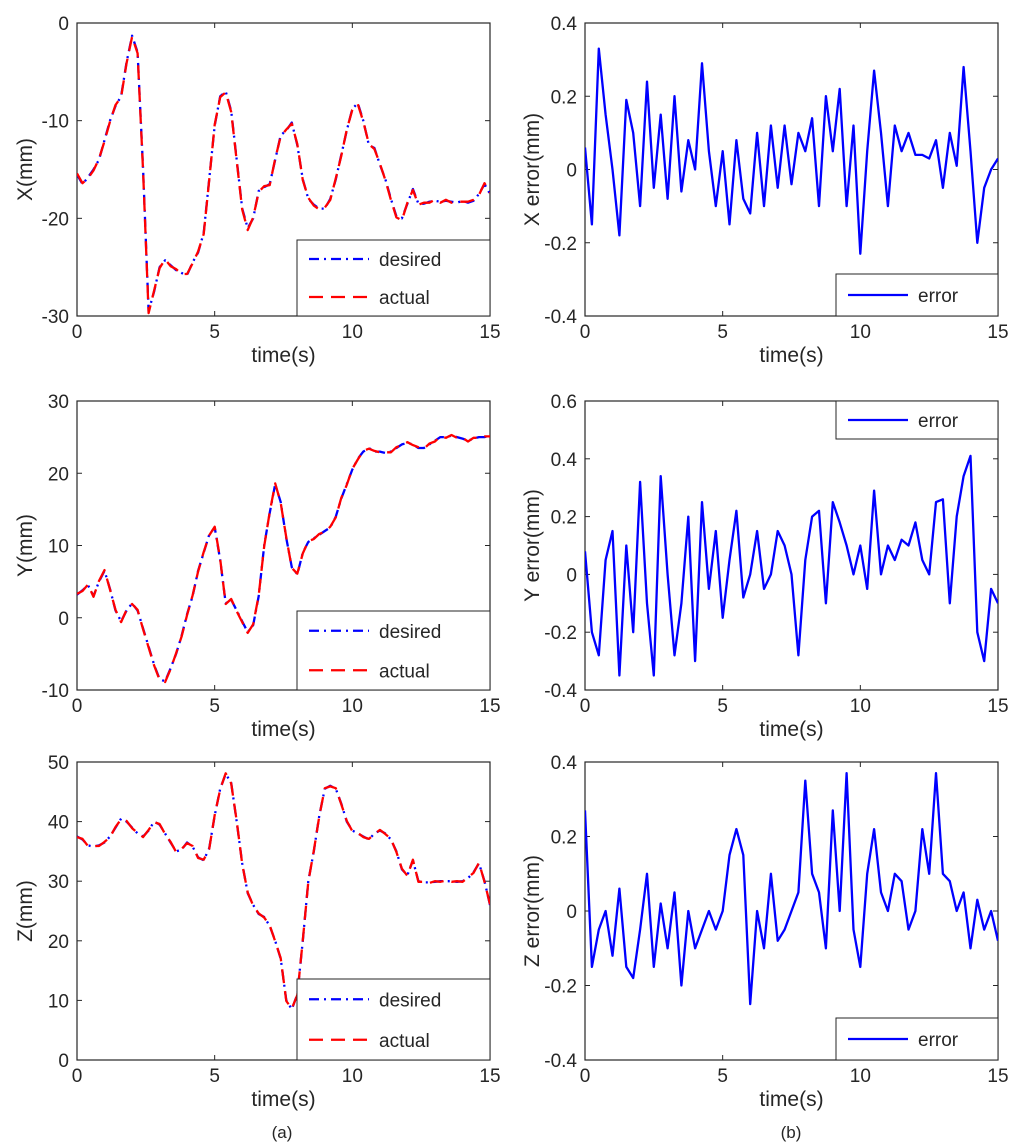  What do you see at coordinates (532, 911) in the screenshot?
I see `y-axis-label: Z error(mm)` at bounding box center [532, 911].